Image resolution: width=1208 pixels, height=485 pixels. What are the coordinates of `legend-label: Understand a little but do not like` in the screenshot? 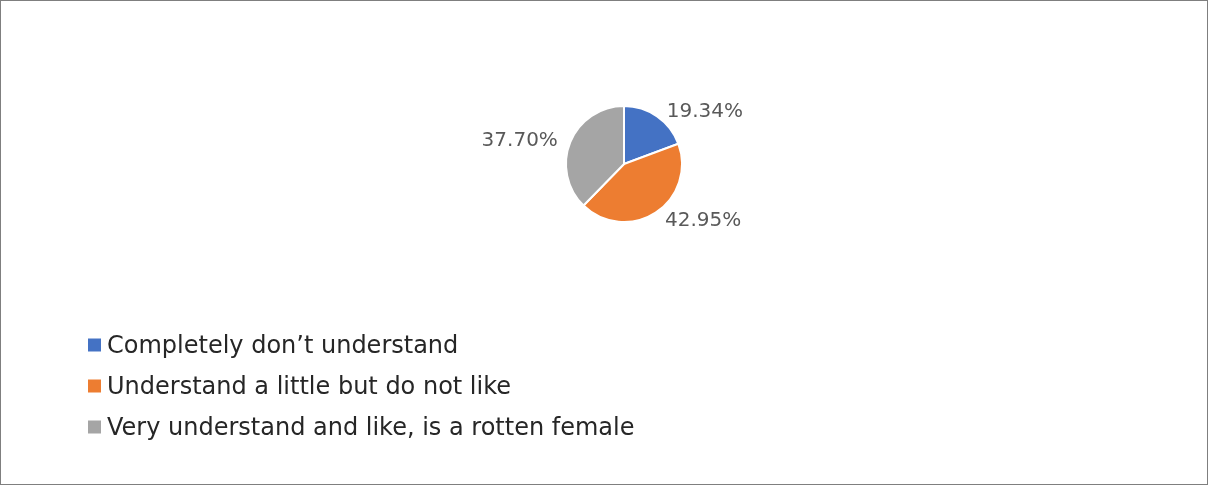 It's located at (309, 386).